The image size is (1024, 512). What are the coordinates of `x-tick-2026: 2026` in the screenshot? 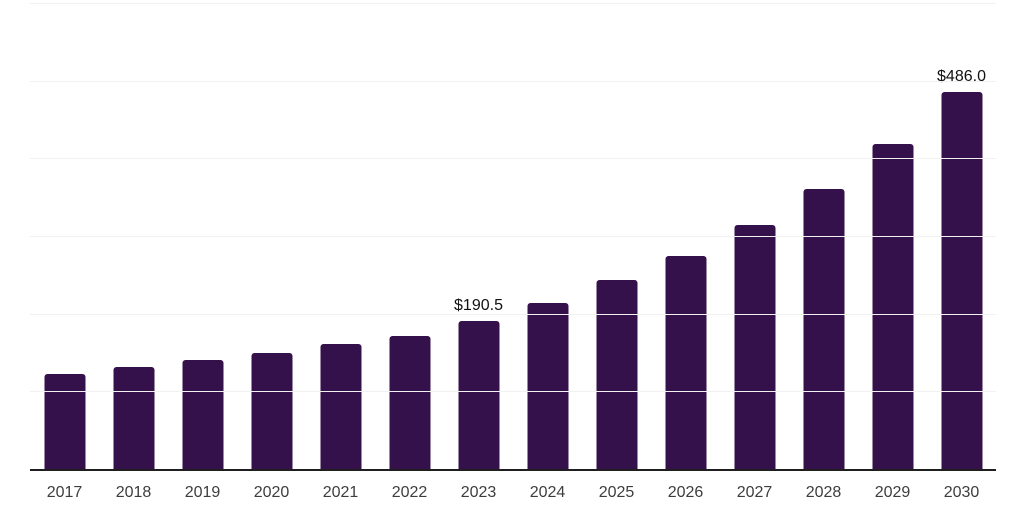 It's located at (685, 492).